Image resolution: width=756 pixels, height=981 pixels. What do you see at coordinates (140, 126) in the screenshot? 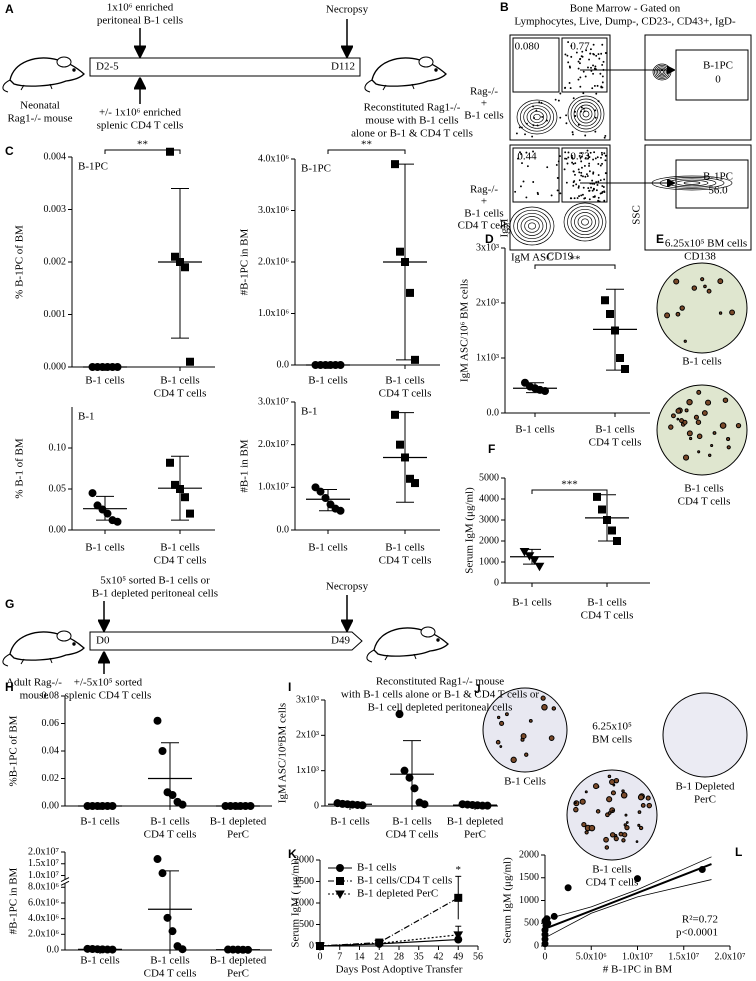
I see `label: splenic CD4 T cells` at bounding box center [140, 126].